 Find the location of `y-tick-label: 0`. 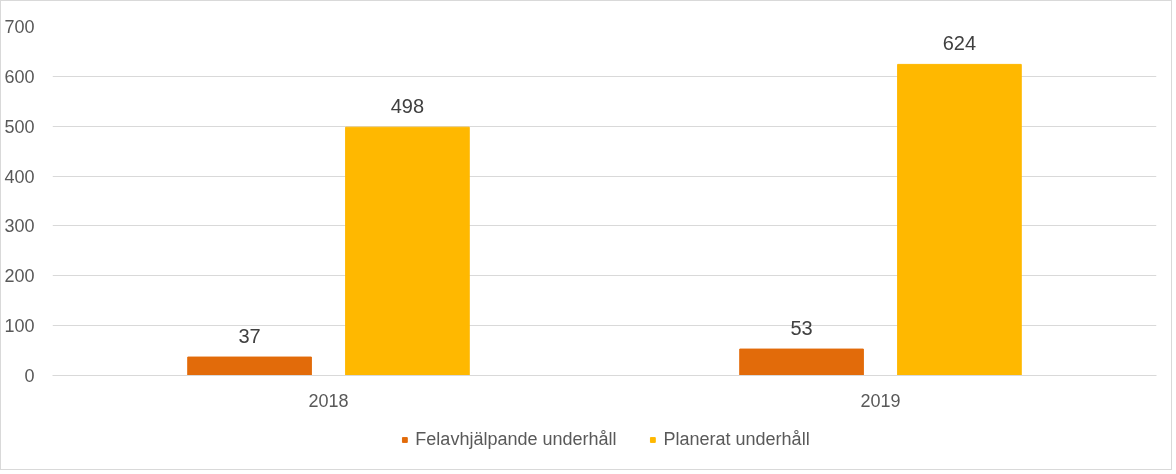

y-tick-label: 0 is located at coordinates (29, 376).